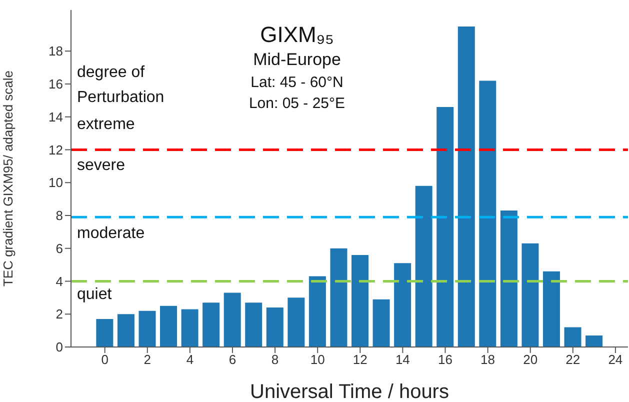 The width and height of the screenshot is (629, 402). What do you see at coordinates (488, 360) in the screenshot?
I see `x-tick-label: 18` at bounding box center [488, 360].